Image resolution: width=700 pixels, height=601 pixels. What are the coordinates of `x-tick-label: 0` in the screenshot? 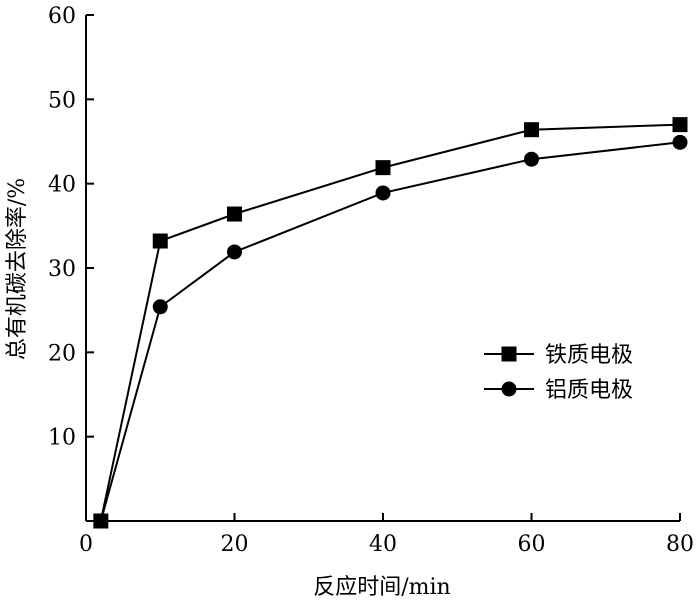 It's located at (86, 544).